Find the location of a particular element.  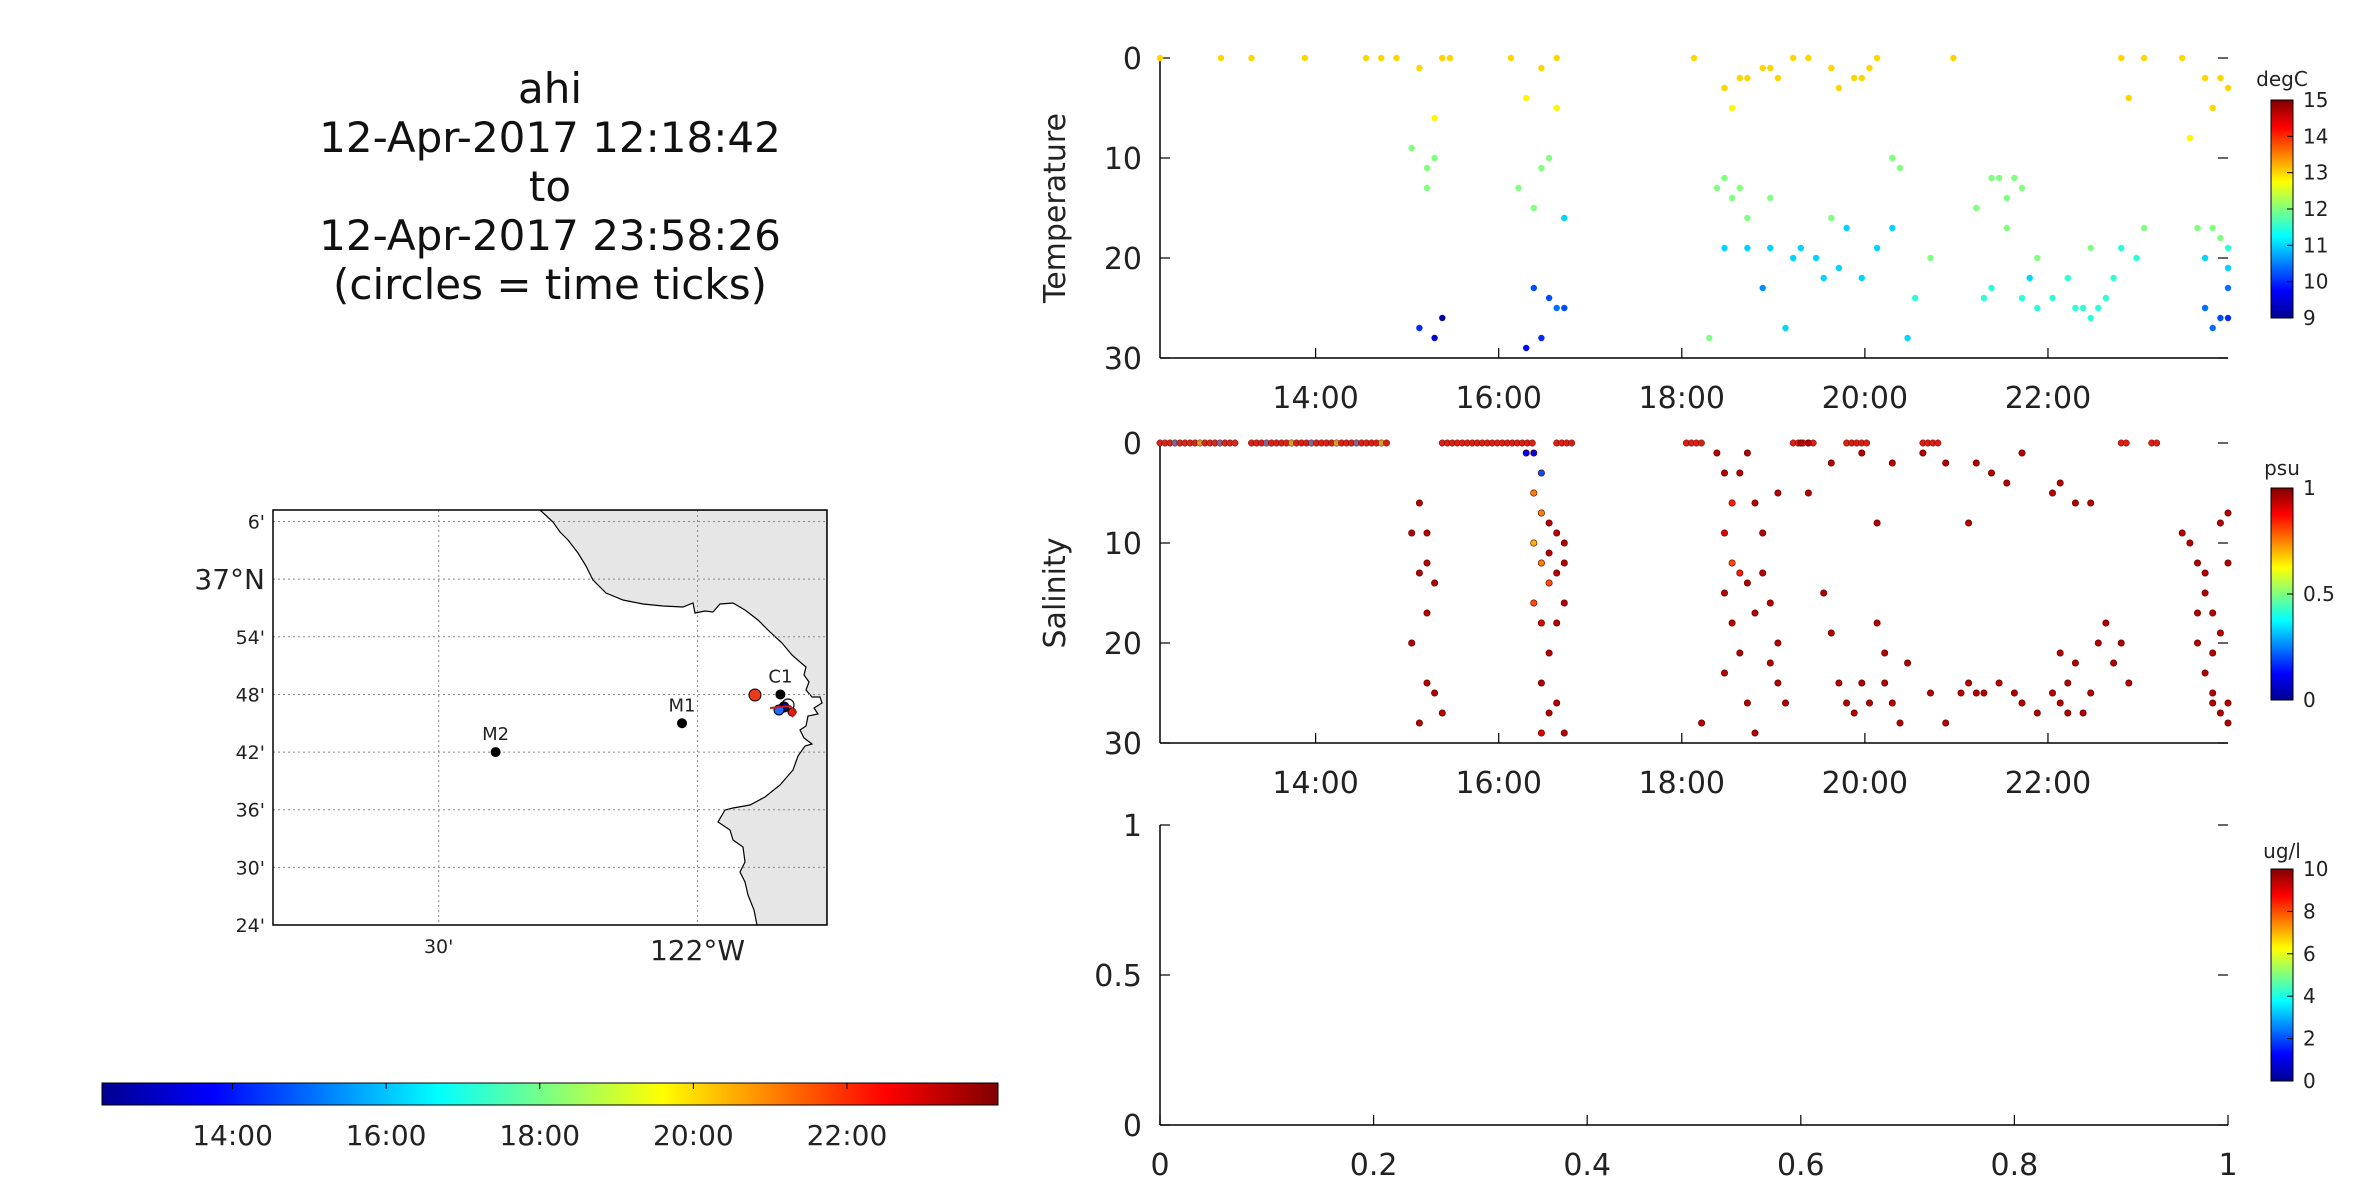

x-tick-label: 0 is located at coordinates (1159, 1164).